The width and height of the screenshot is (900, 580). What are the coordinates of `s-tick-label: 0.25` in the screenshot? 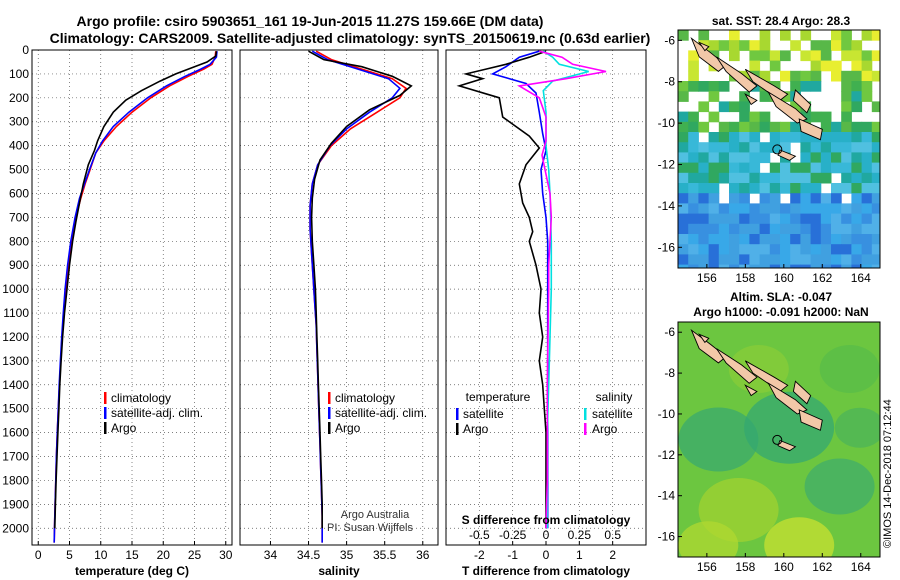 It's located at (580, 535).